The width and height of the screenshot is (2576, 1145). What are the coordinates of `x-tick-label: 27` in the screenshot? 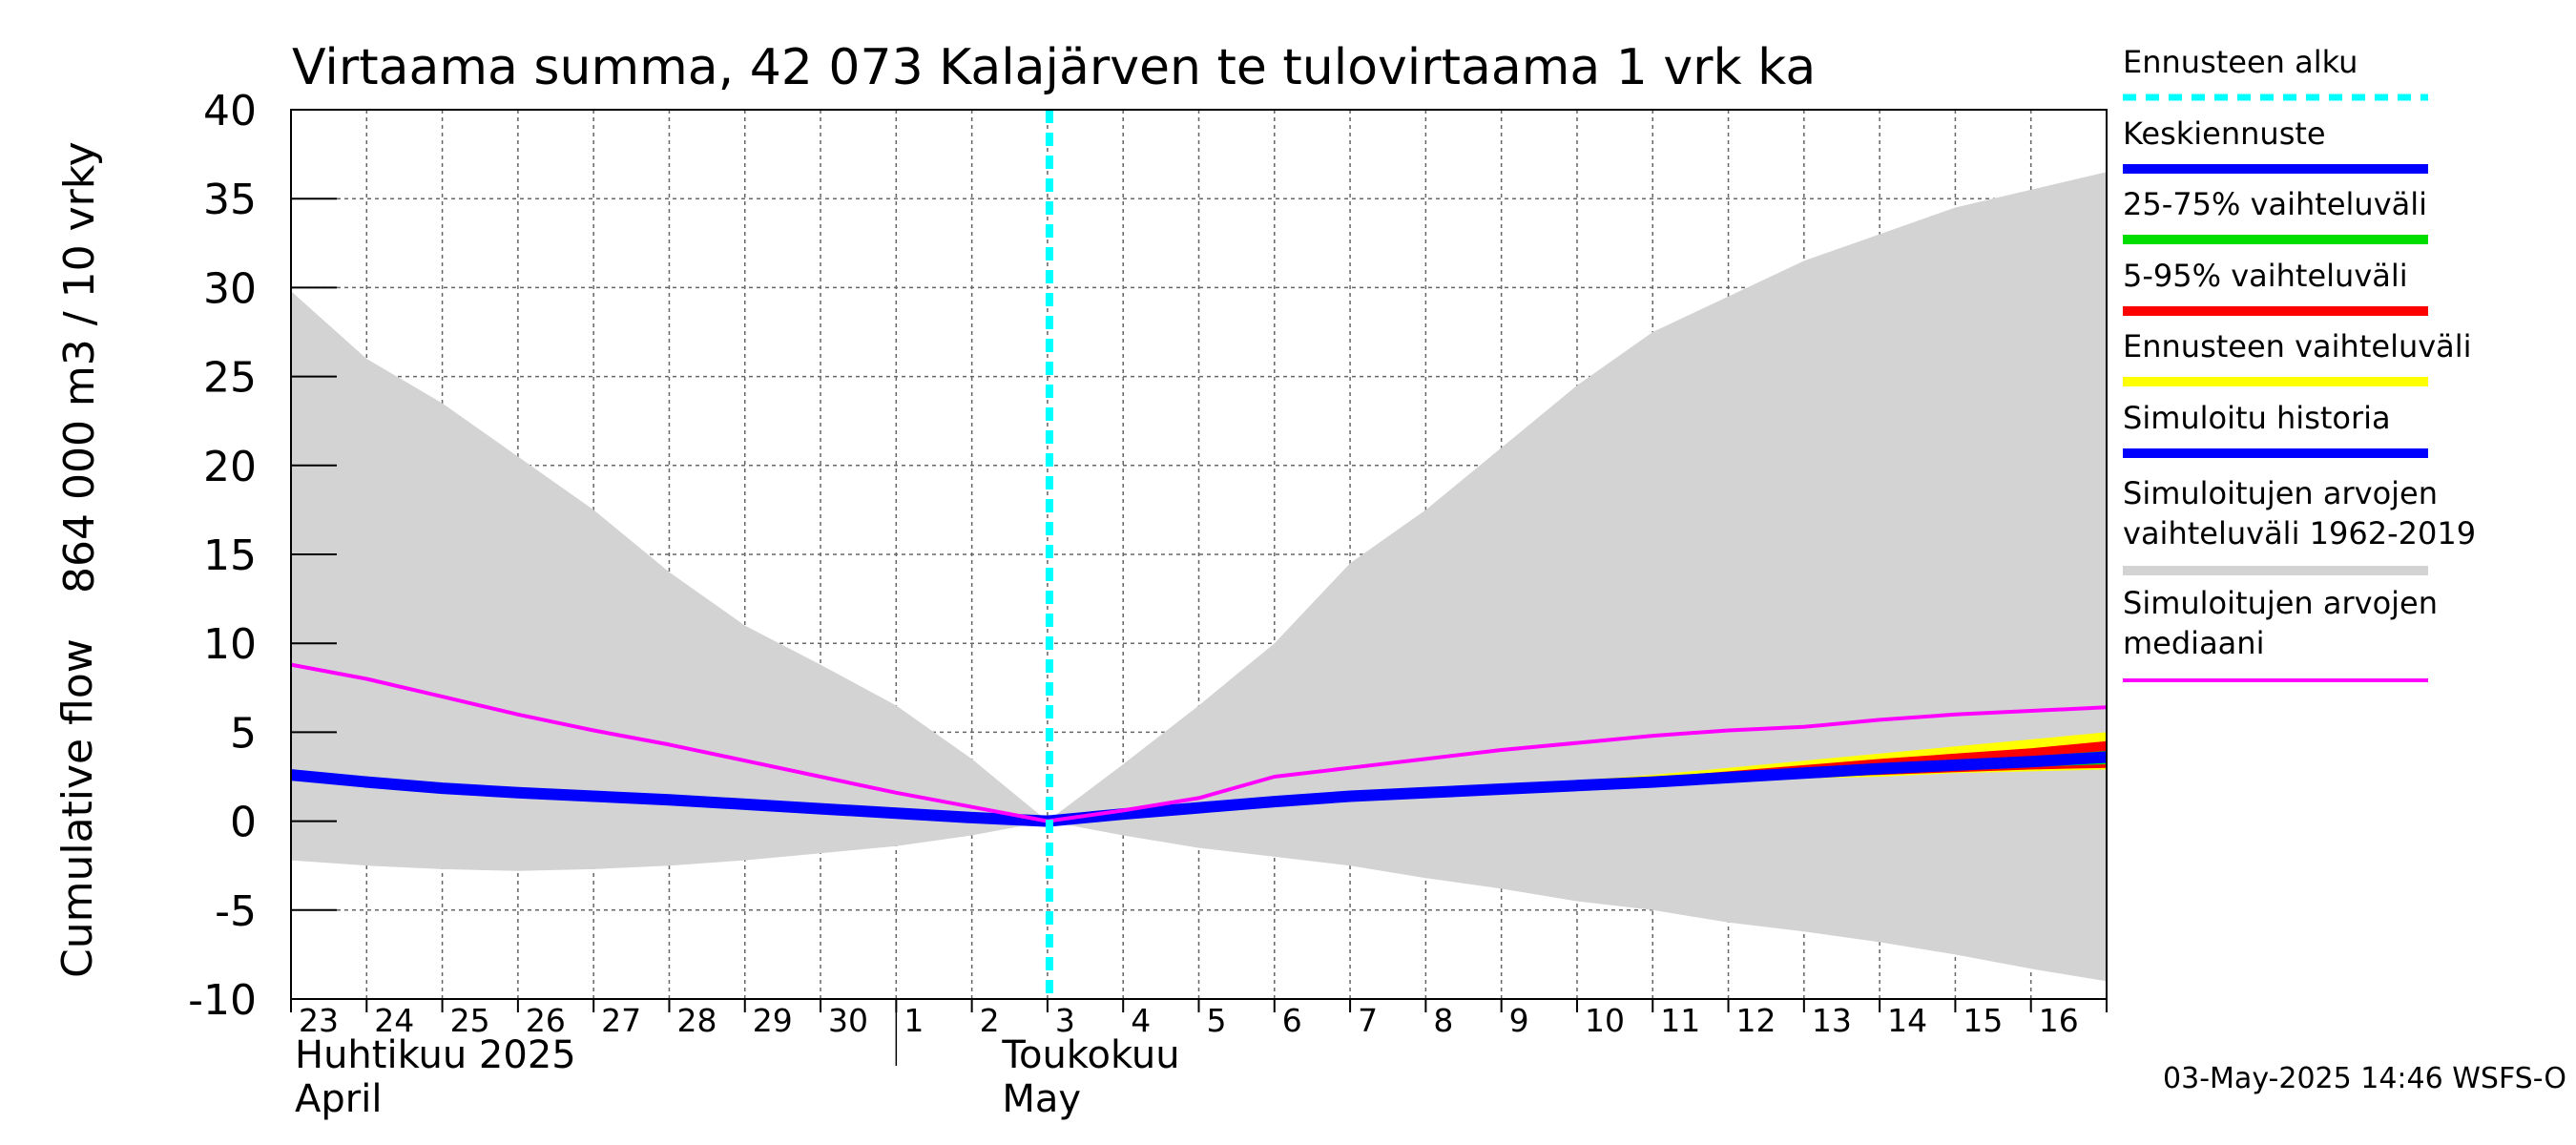 It's located at (621, 1021).